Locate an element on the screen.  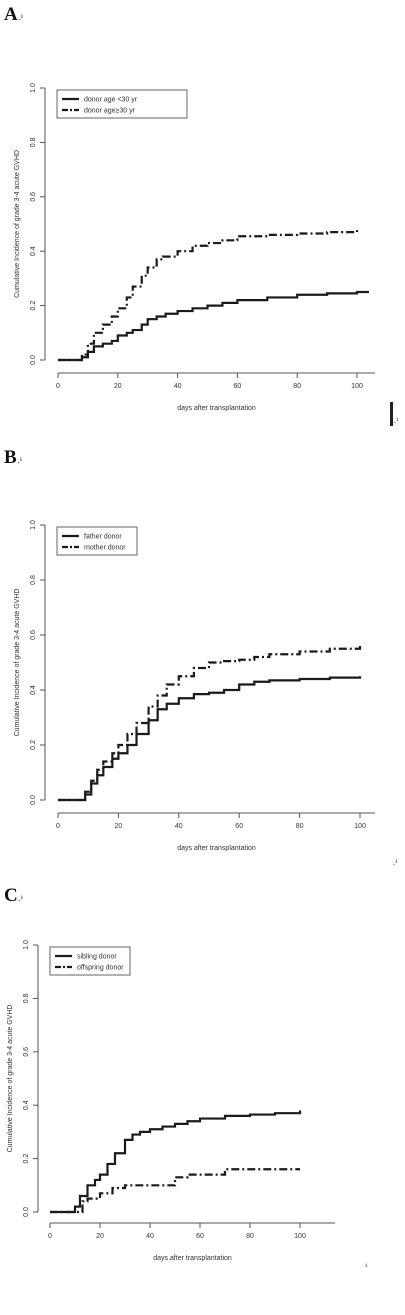
page-edge-mark is located at coordinates (391, 414).